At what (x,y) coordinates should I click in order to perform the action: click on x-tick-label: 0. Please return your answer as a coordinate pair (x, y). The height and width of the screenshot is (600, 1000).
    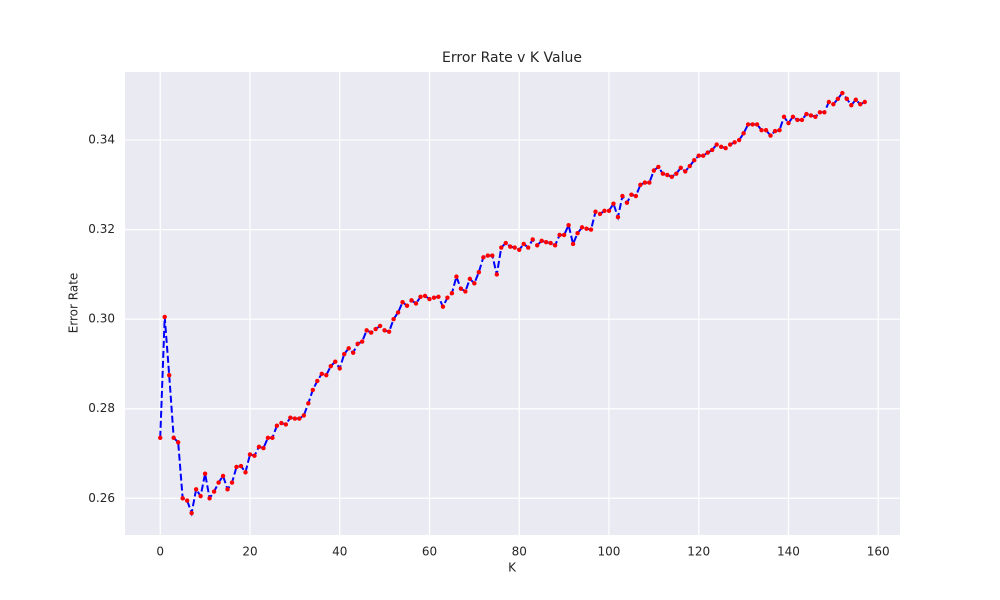
    Looking at the image, I should click on (160, 552).